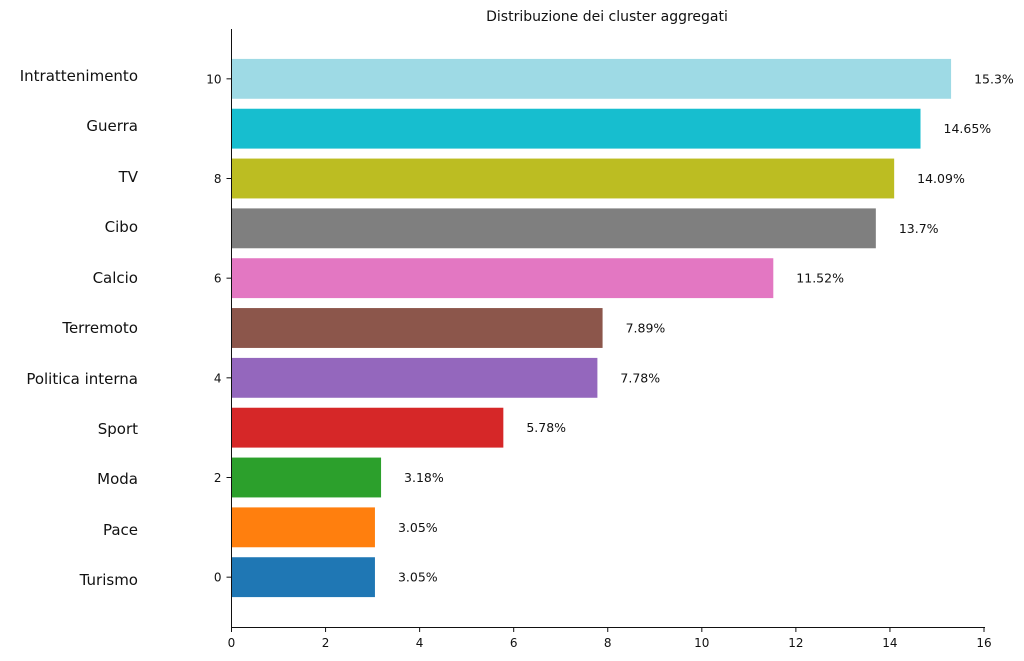  What do you see at coordinates (326, 643) in the screenshot?
I see `x-tick-label-2: 2` at bounding box center [326, 643].